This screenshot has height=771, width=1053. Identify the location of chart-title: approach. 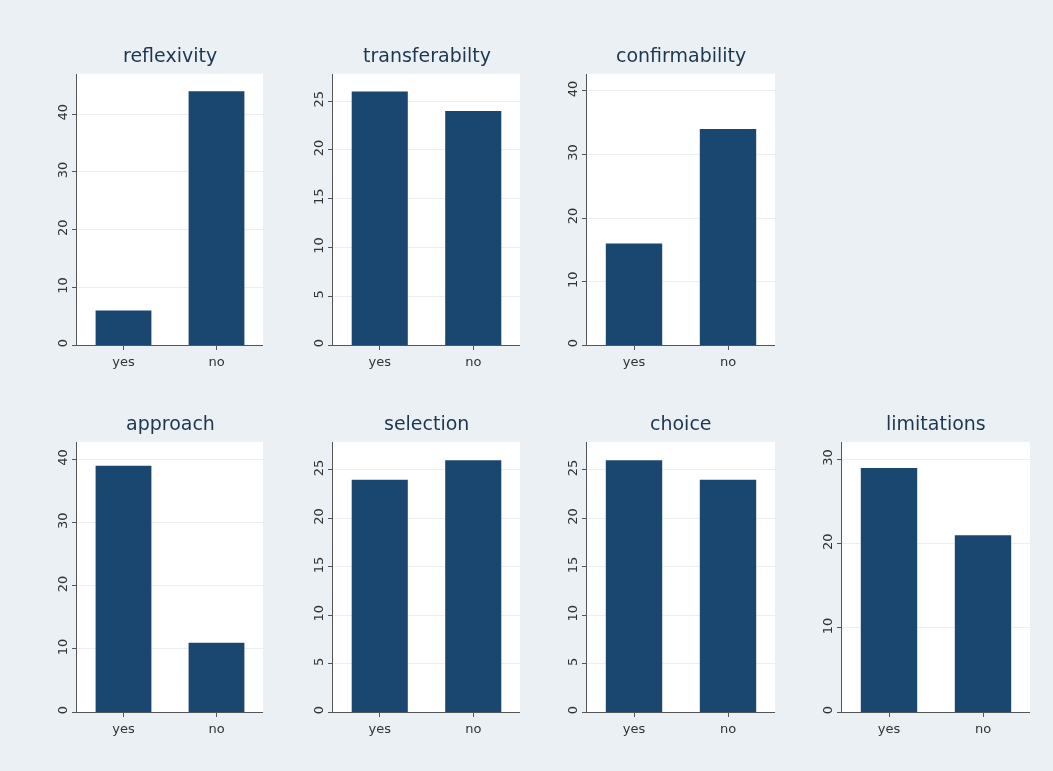
(170, 423).